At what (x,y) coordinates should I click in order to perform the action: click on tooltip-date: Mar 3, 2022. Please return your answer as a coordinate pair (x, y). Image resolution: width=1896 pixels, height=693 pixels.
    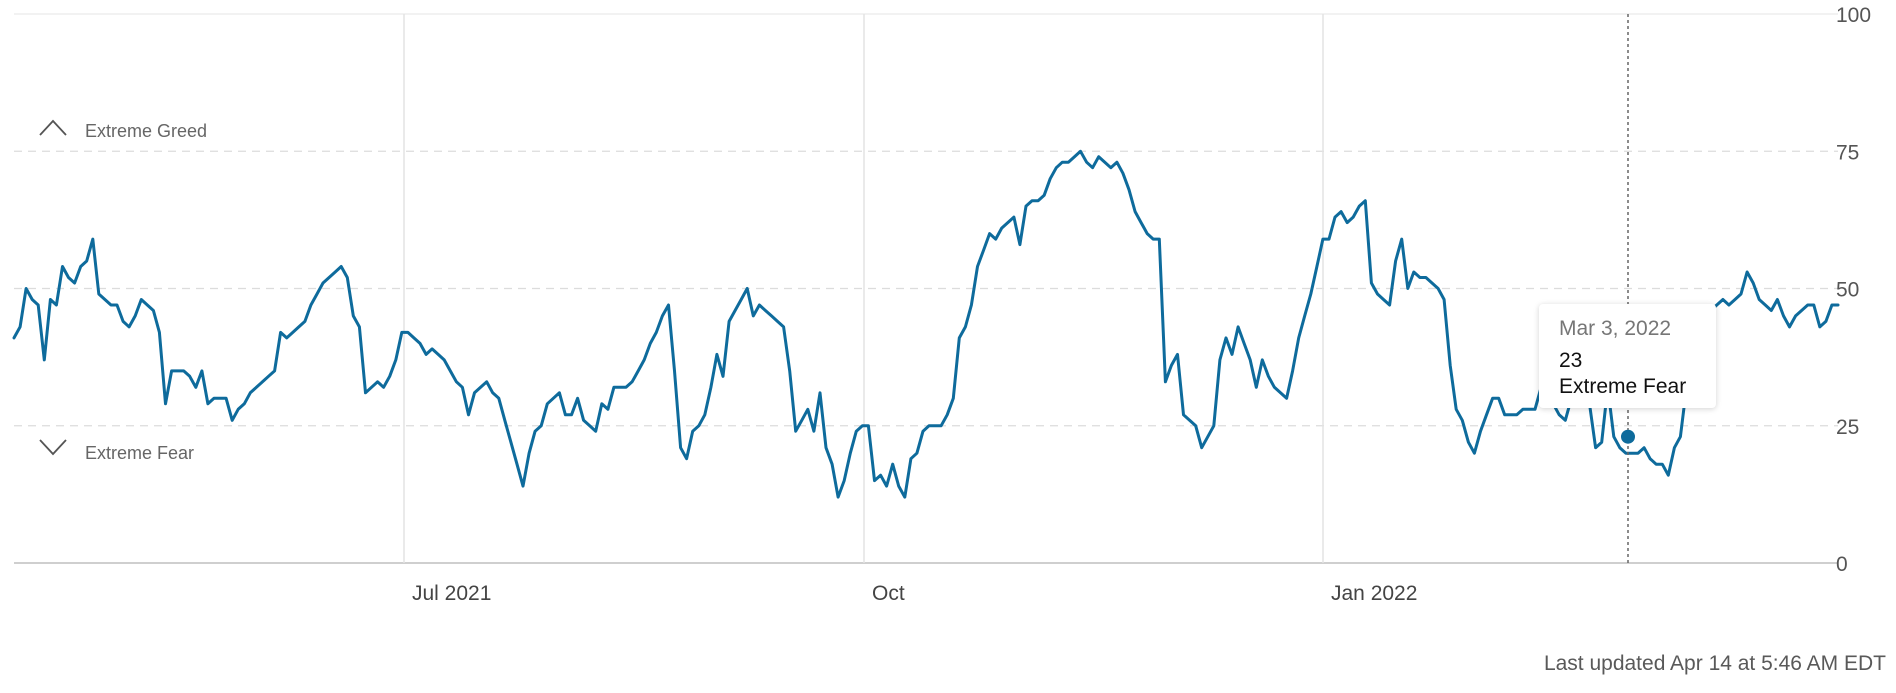
    Looking at the image, I should click on (1615, 328).